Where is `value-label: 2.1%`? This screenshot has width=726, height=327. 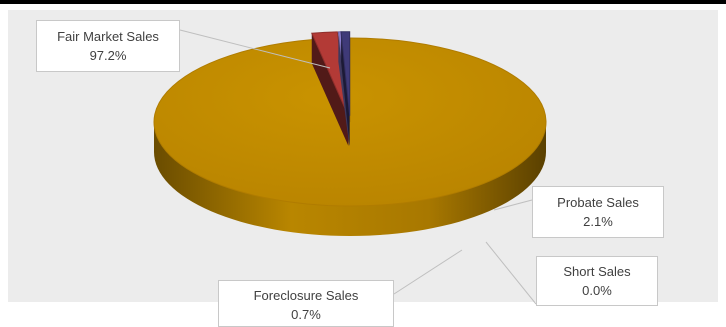 value-label: 2.1% is located at coordinates (598, 221).